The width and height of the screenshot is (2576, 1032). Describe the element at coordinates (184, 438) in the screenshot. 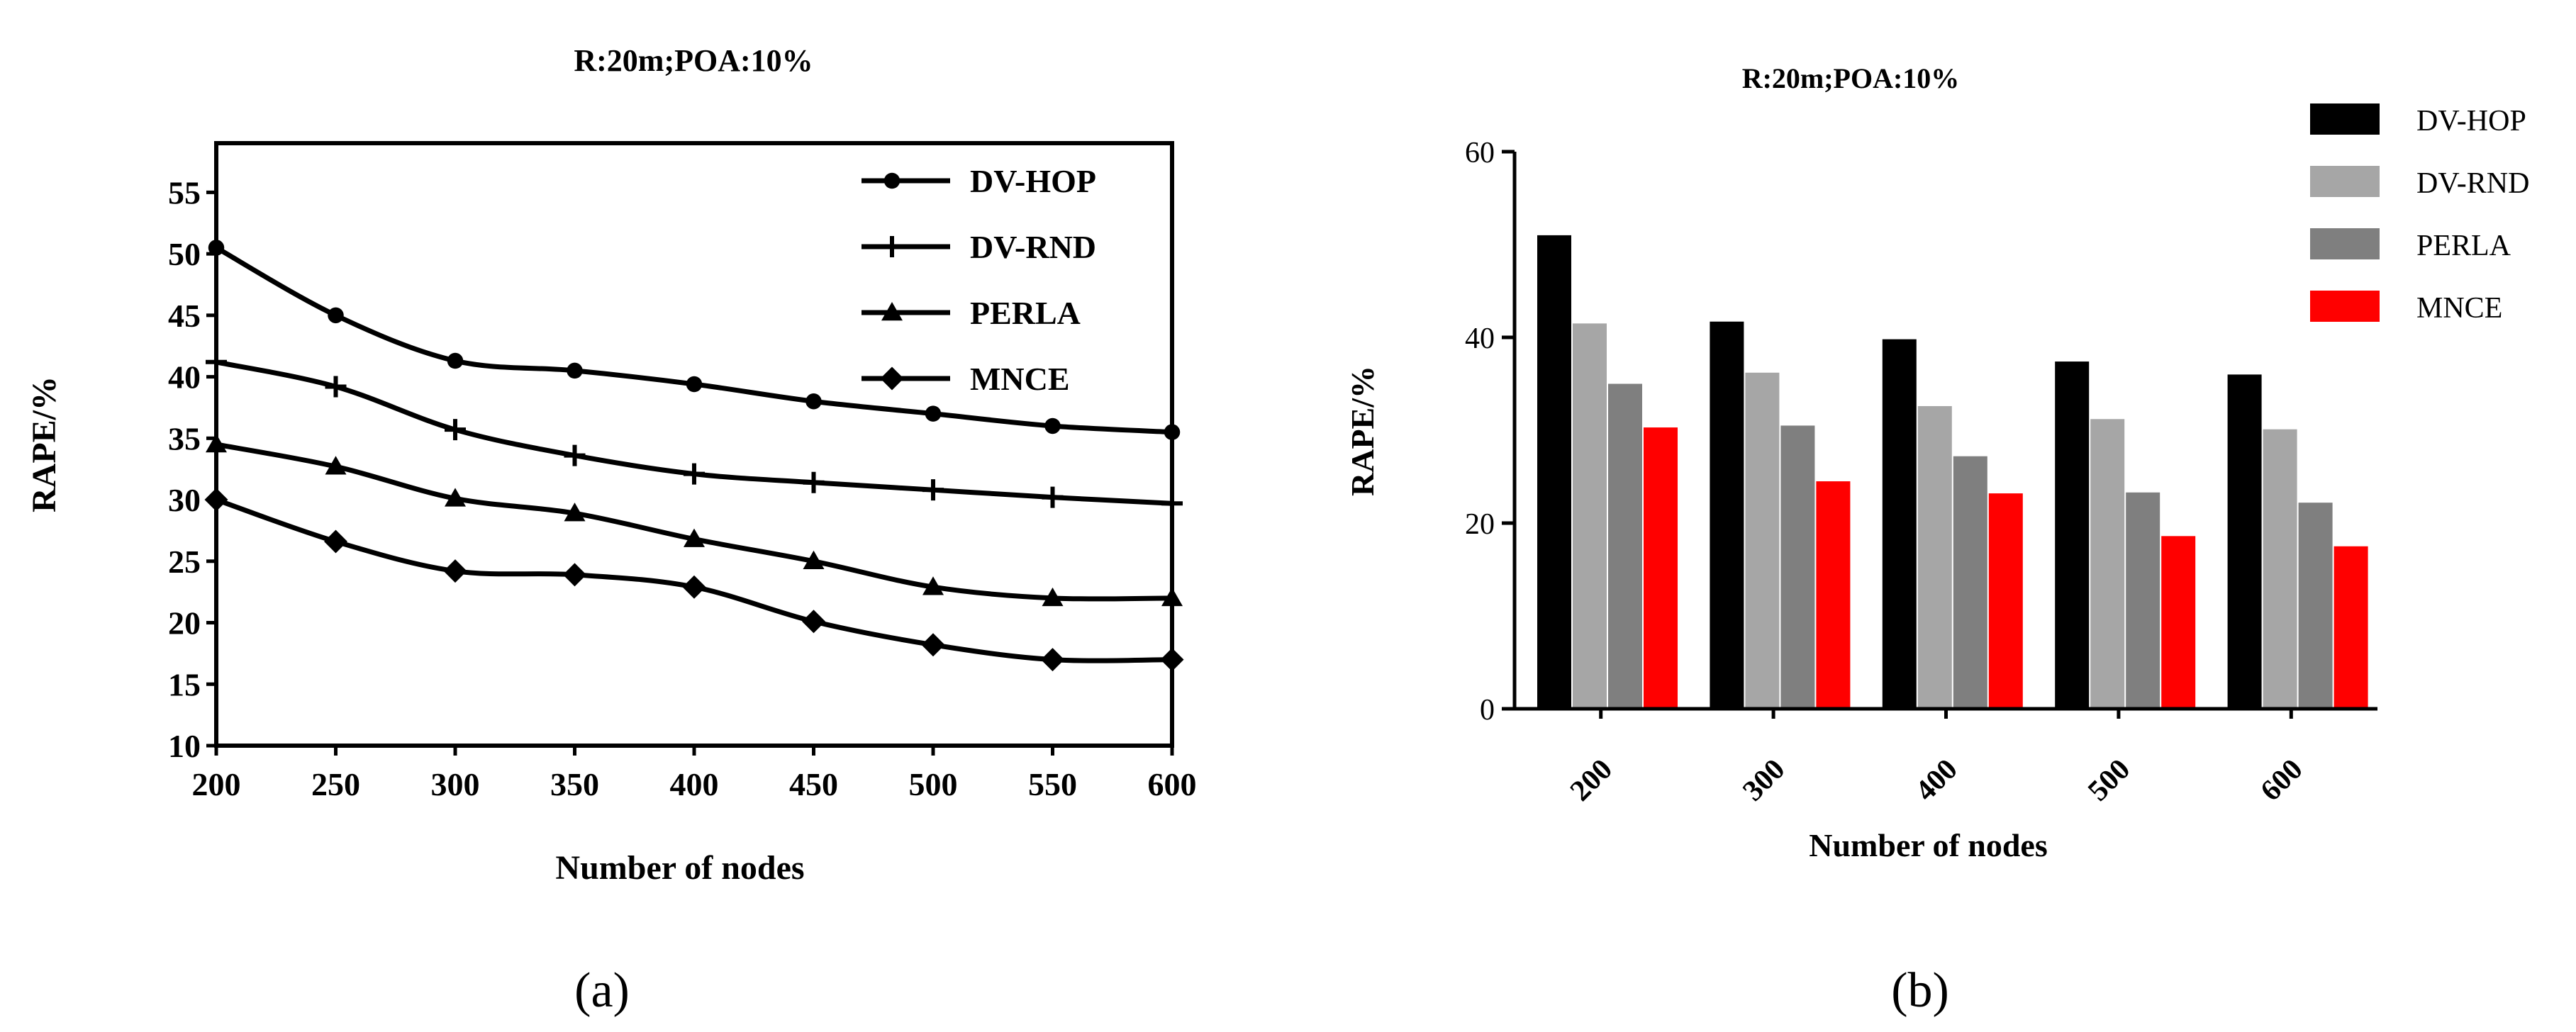

I see `chart-a-y-tick-label: 35` at that location.